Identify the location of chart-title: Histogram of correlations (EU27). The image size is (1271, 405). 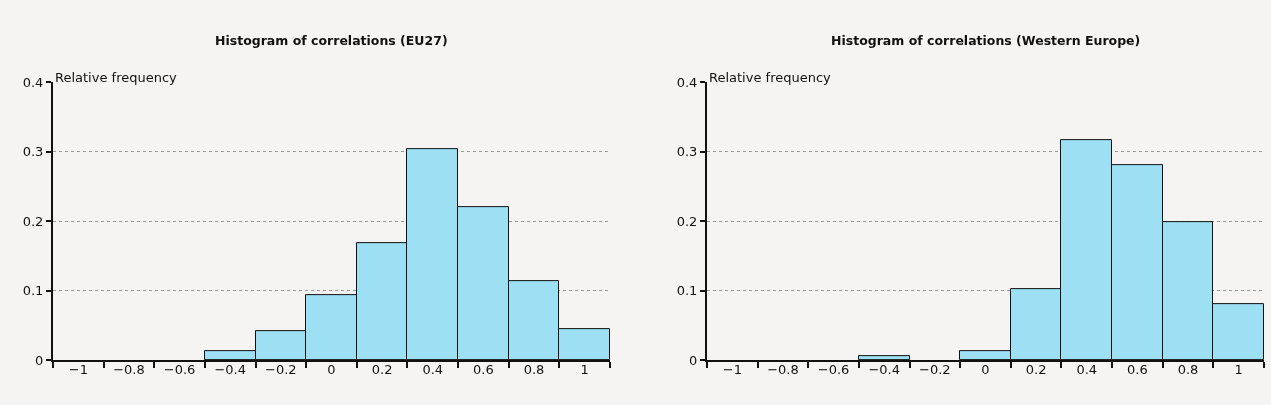
(331, 40).